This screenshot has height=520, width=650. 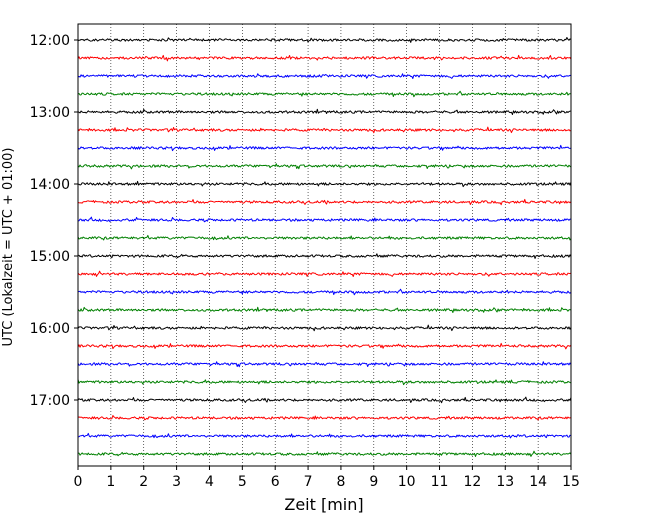 I want to click on y-tick-label: 12:00, so click(x=50, y=41).